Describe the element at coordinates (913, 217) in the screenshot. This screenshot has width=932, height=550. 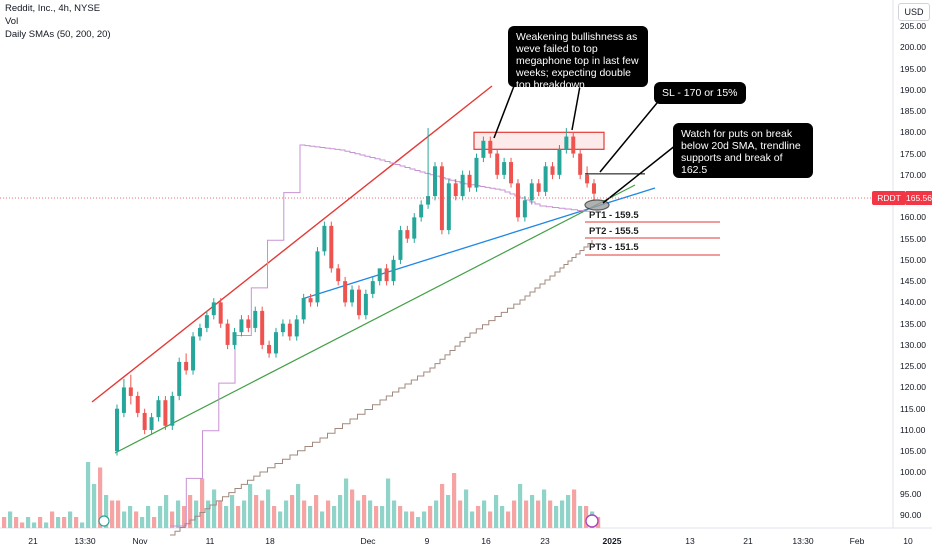
I see `y-tick-label: 160.00` at that location.